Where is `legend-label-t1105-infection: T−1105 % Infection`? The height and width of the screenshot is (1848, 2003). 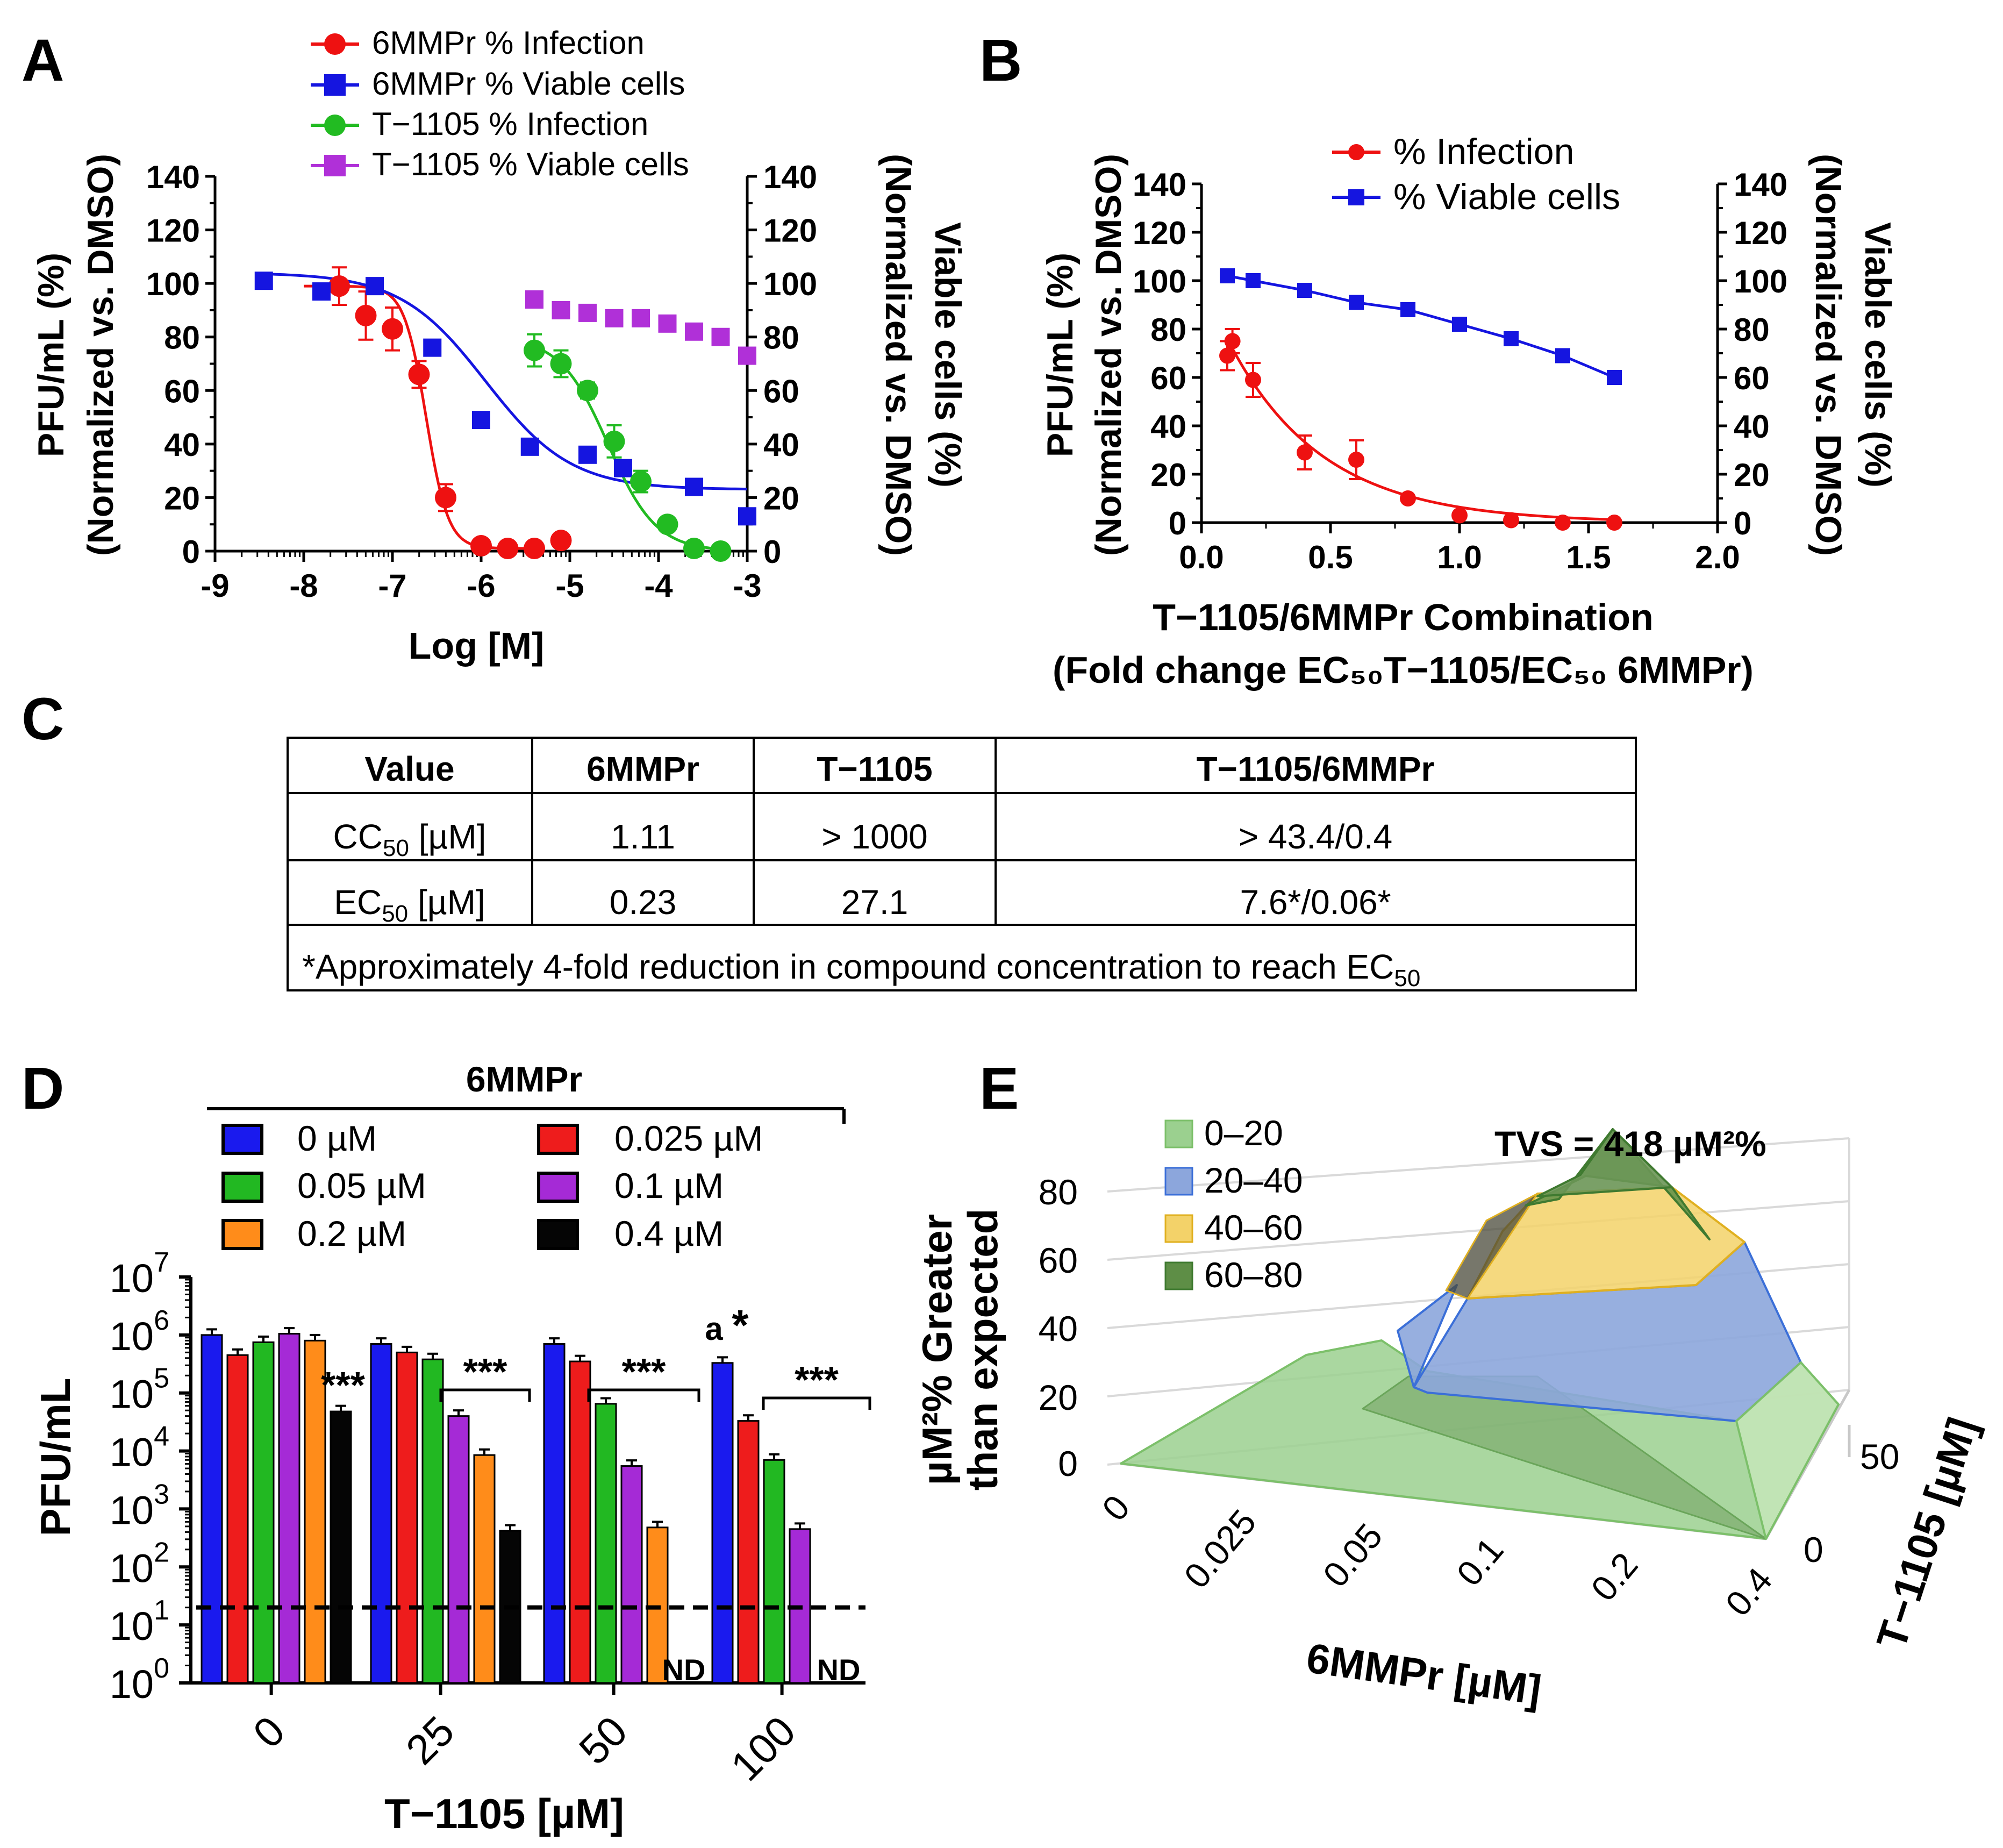 legend-label-t1105-infection: T−1105 % Infection is located at coordinates (510, 124).